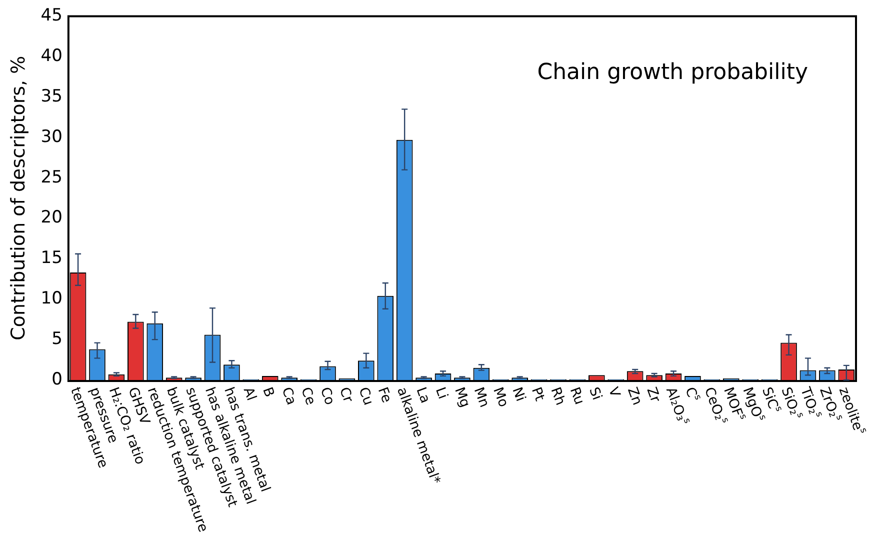  I want to click on x-tick-label: Li, so click(441, 393).